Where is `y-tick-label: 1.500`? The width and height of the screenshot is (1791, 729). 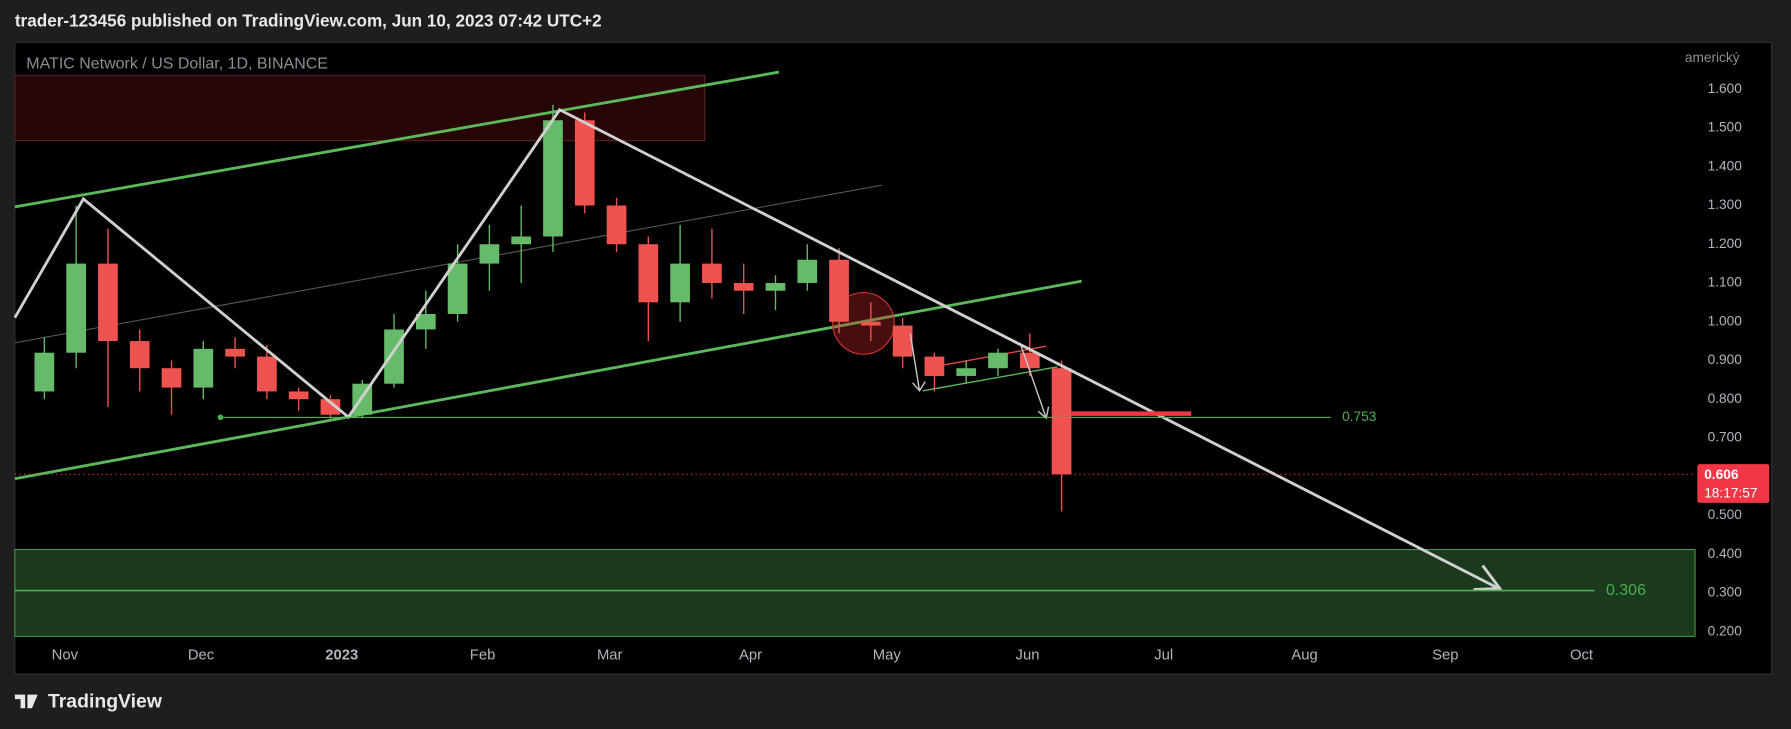 y-tick-label: 1.500 is located at coordinates (1725, 127).